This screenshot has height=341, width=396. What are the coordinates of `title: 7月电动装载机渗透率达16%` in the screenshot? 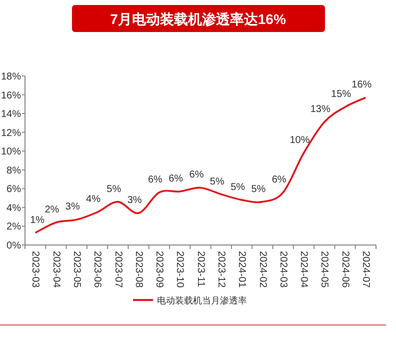 It's located at (198, 18).